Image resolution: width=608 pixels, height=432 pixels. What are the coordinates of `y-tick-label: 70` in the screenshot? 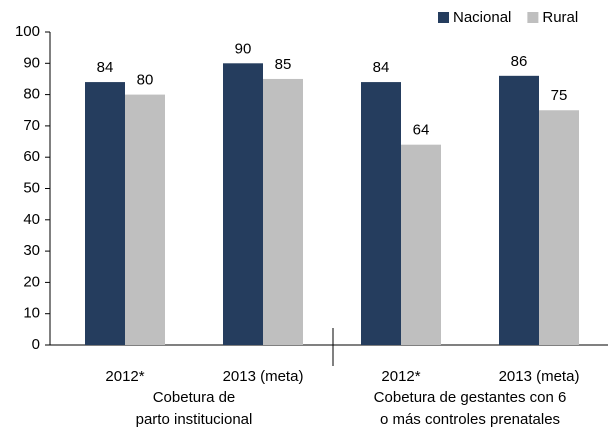 It's located at (31, 125).